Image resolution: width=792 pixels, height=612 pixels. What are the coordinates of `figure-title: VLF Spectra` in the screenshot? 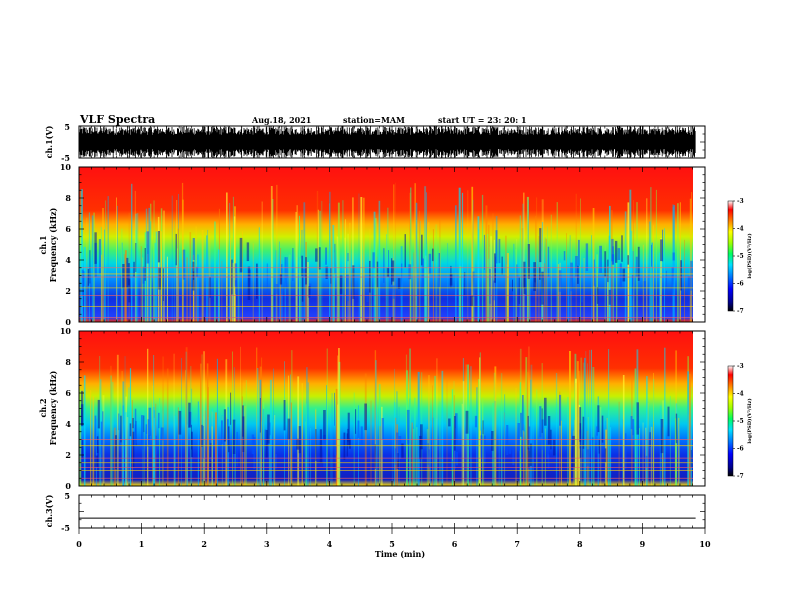 It's located at (117, 119).